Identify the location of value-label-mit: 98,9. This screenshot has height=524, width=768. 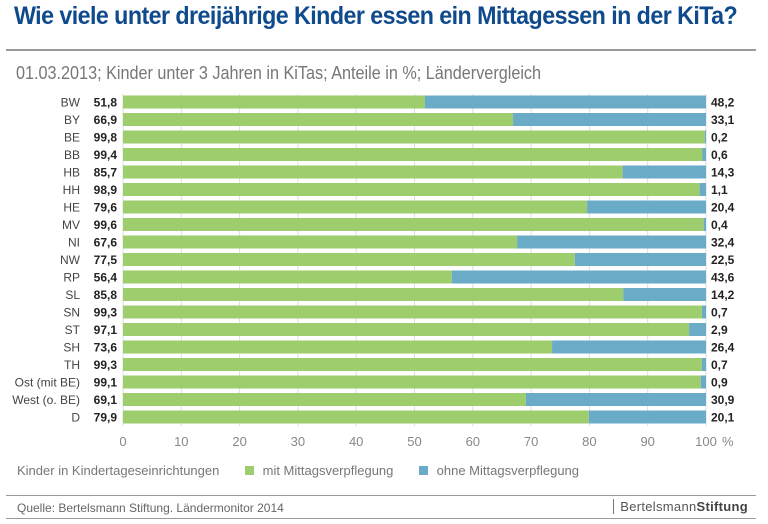
(106, 190).